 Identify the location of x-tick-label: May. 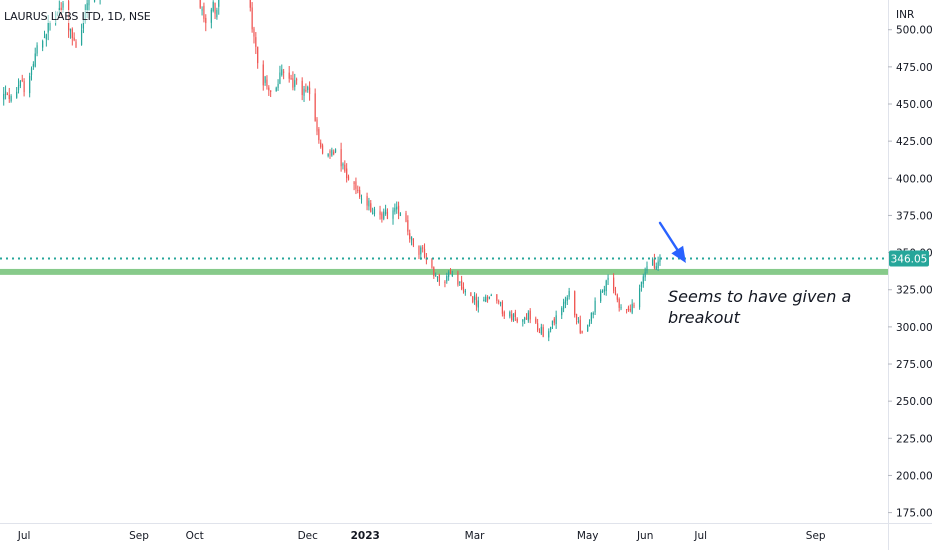
(588, 536).